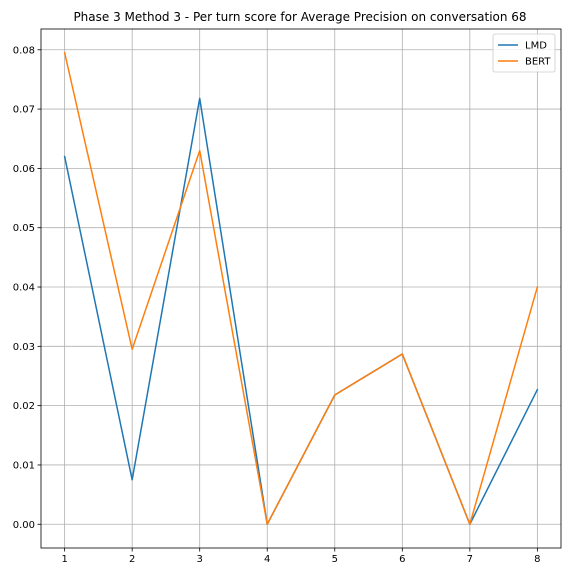  I want to click on x-tick-label: 1, so click(64, 559).